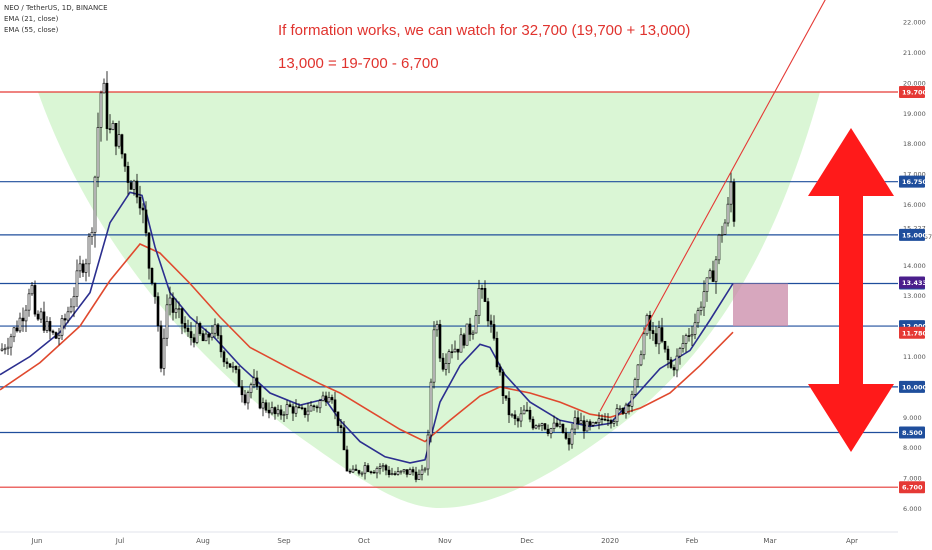 This screenshot has height=550, width=932. Describe the element at coordinates (760, 305) in the screenshot. I see `target-zone` at that location.